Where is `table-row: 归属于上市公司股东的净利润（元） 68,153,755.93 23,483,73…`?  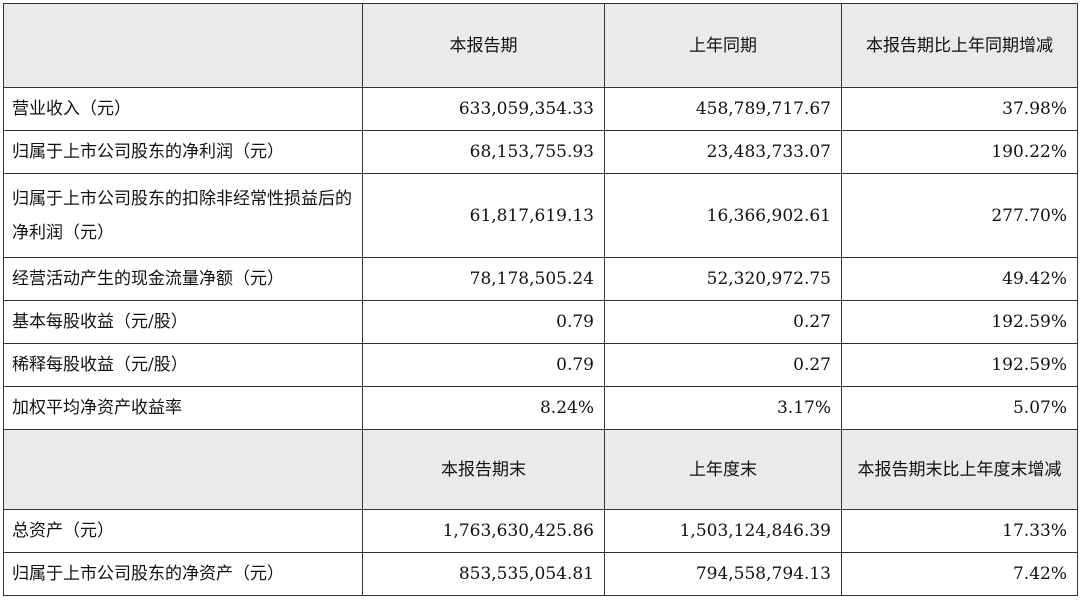
table-row: 归属于上市公司股东的净利润（元） 68,153,755.93 23,483,73… is located at coordinates (540, 152).